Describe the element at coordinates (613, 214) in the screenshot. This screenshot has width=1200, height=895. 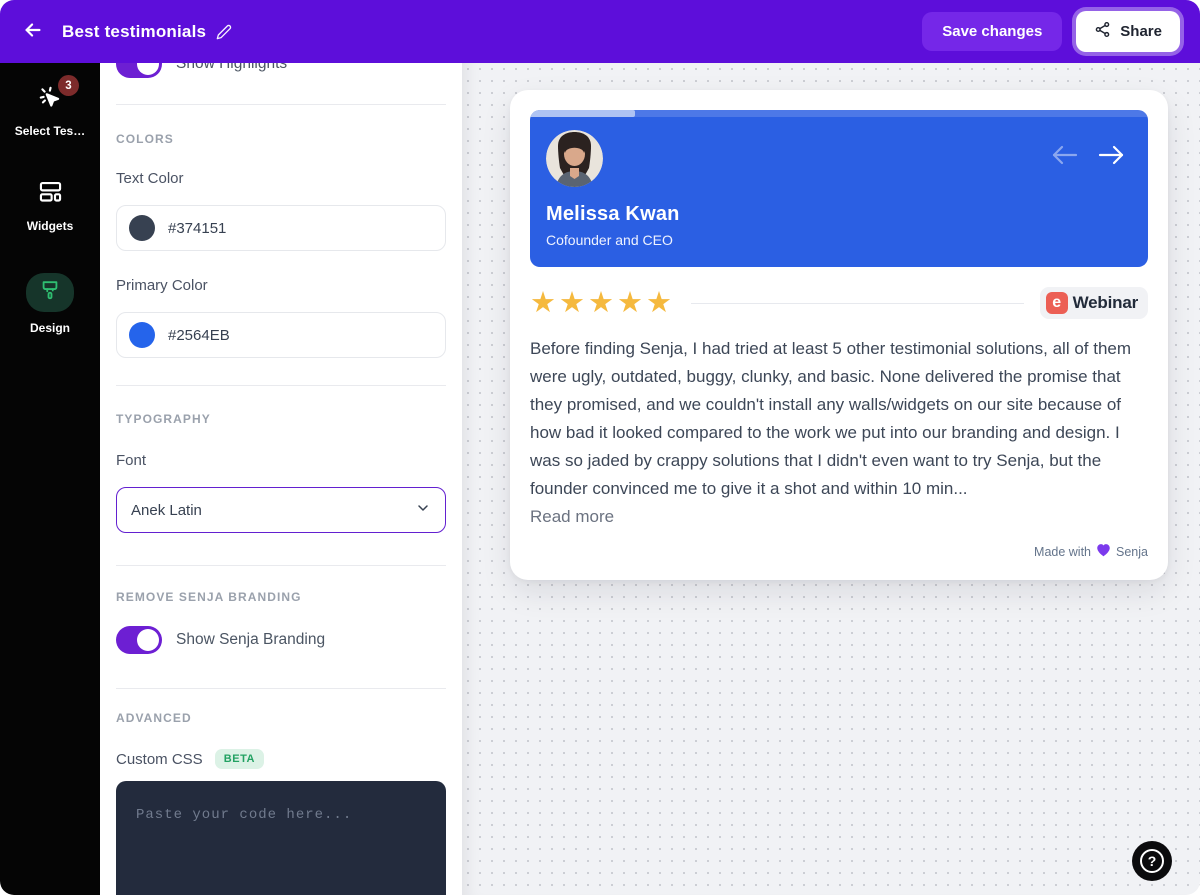
I see `author-name: Melissa Kwan` at that location.